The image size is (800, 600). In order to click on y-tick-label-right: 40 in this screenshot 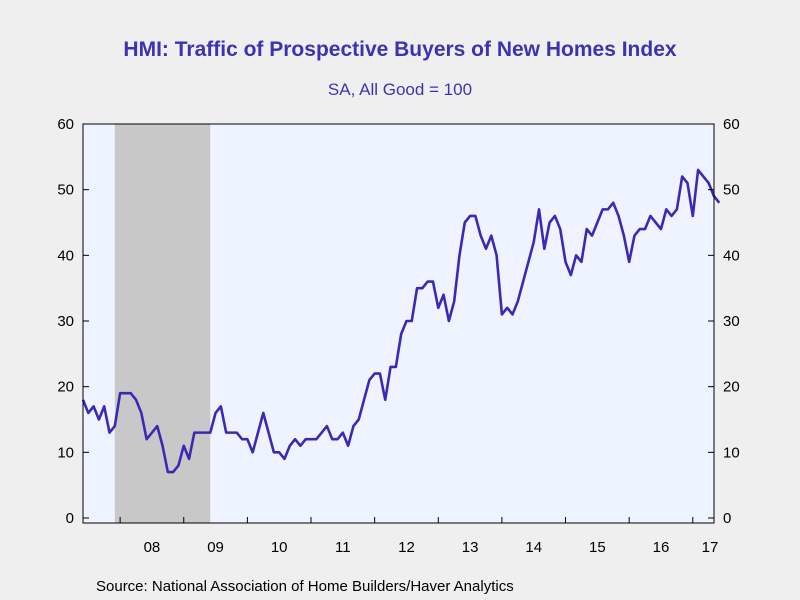, I will do `click(731, 255)`.